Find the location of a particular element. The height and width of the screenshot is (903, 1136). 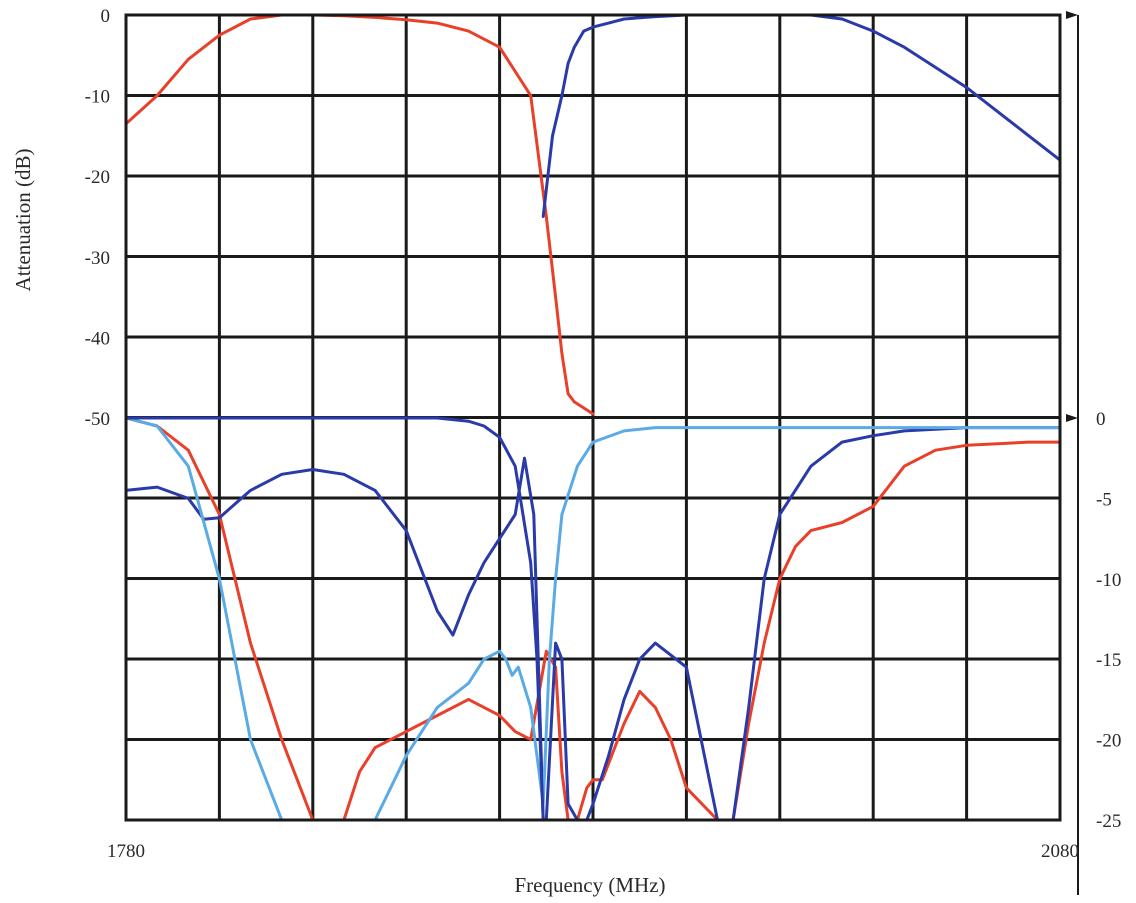

left-y-axis-ticks: 0 -10 -20 -30 -40 -50 is located at coordinates (97, 218).